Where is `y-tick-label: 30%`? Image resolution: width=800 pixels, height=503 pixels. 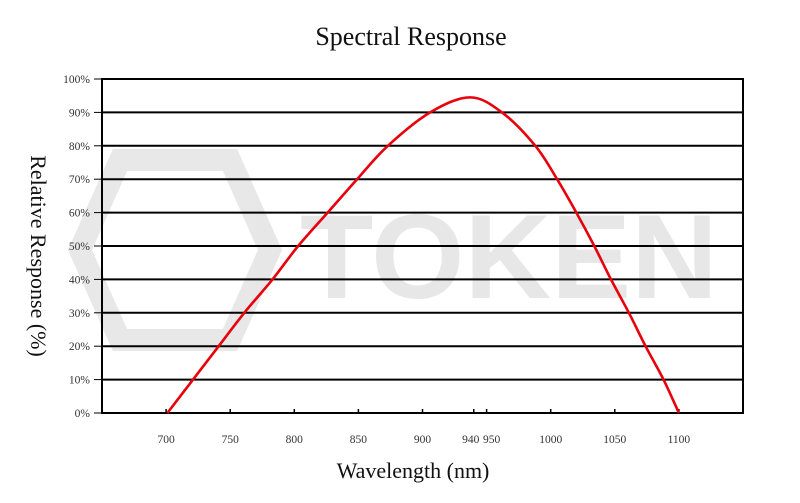 y-tick-label: 30% is located at coordinates (80, 314).